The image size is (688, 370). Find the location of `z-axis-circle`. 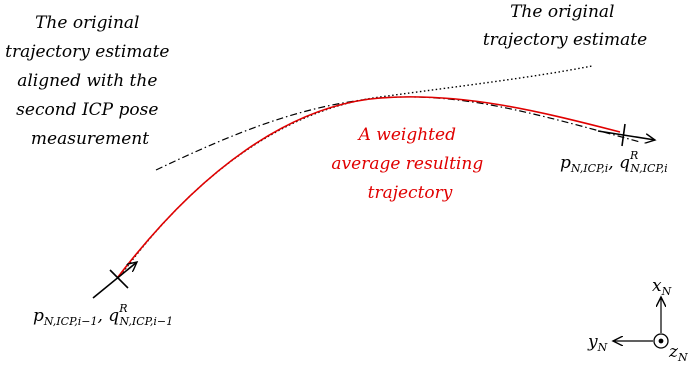

z-axis-circle is located at coordinates (661, 341).